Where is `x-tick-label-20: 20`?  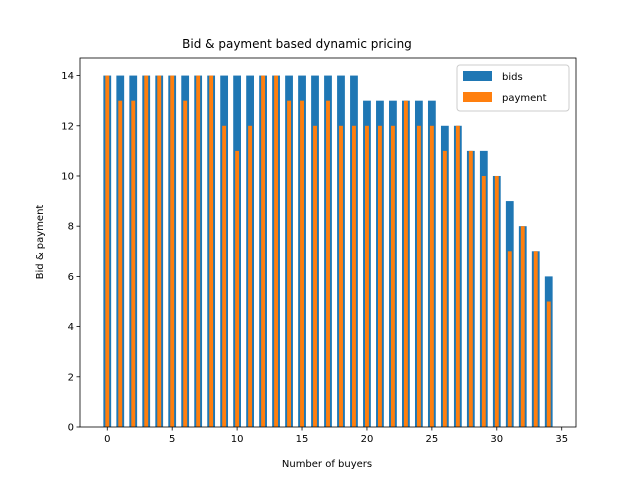 x-tick-label-20: 20 is located at coordinates (367, 439).